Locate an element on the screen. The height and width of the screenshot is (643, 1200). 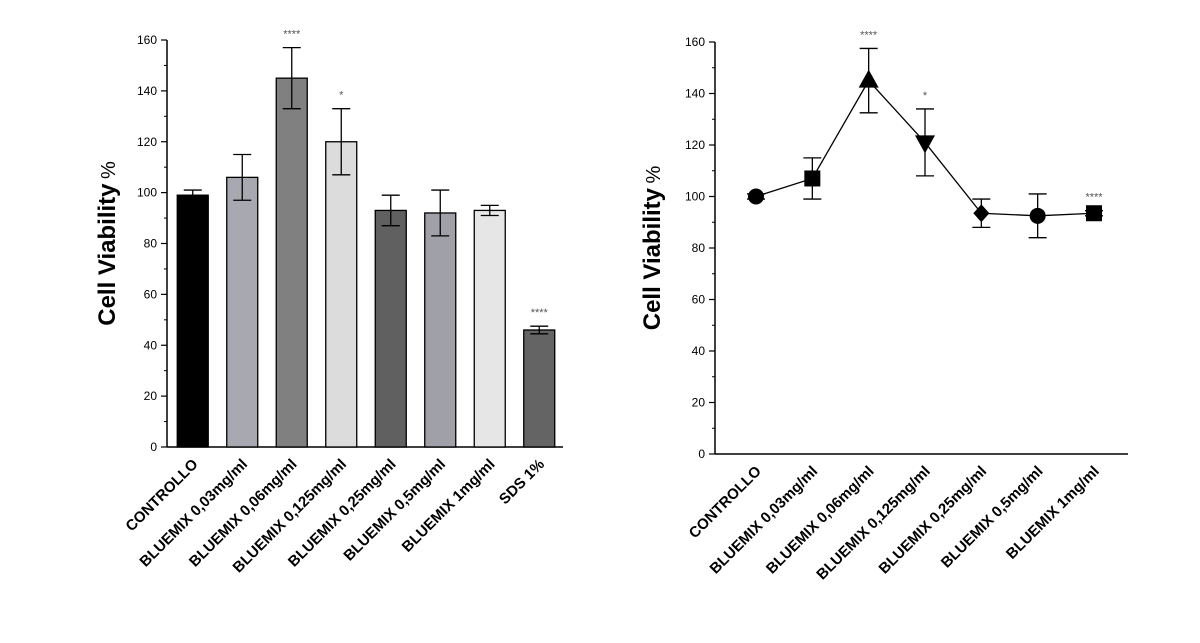
category-label: BLUEMIX 0,125mg/ml is located at coordinates (873, 523).